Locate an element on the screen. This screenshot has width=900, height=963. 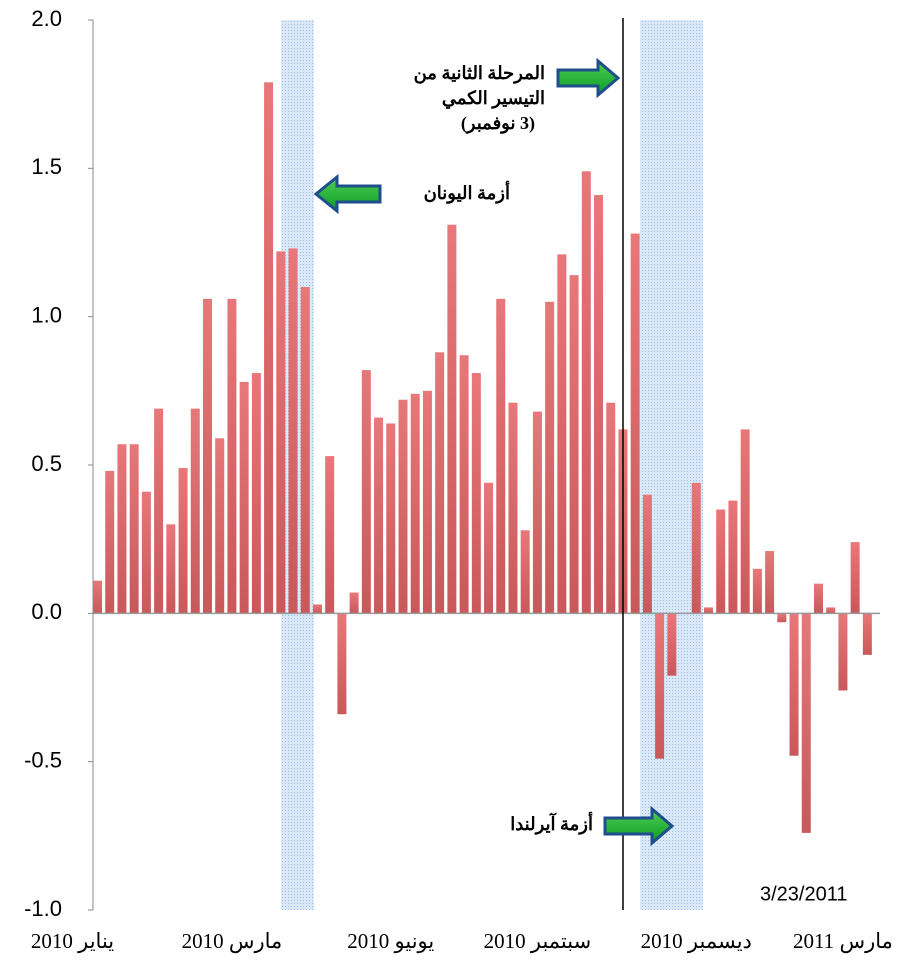
x-tick-label: مارس 2011 is located at coordinates (843, 941).